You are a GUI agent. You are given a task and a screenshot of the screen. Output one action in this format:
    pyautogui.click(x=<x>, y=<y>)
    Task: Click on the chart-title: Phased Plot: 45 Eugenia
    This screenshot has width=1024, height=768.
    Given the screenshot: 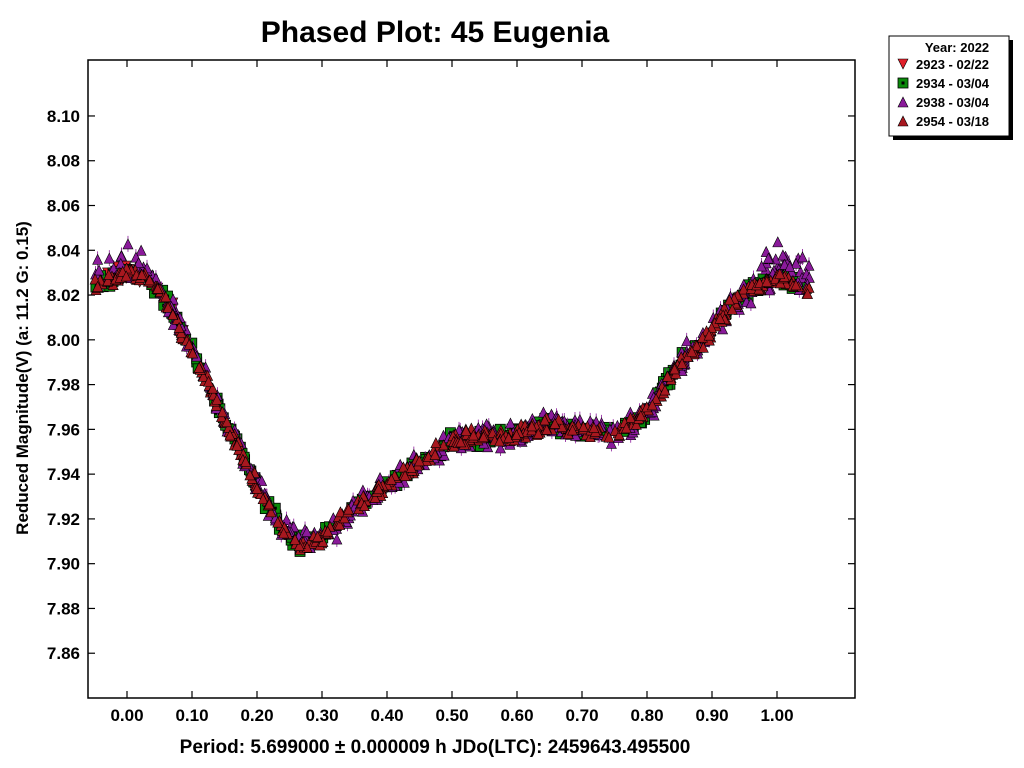 What is the action you would take?
    pyautogui.click(x=435, y=32)
    